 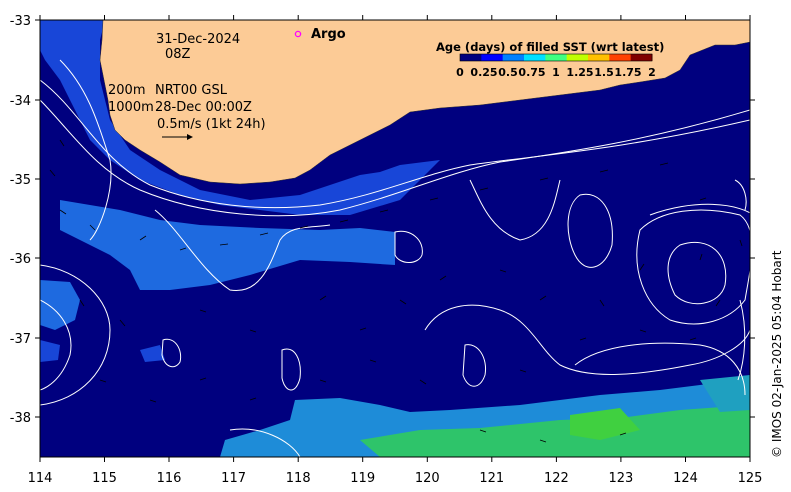 I want to click on y-axis-labels: -33 -34 -35 -36 -37 -38, so click(x=20, y=220).